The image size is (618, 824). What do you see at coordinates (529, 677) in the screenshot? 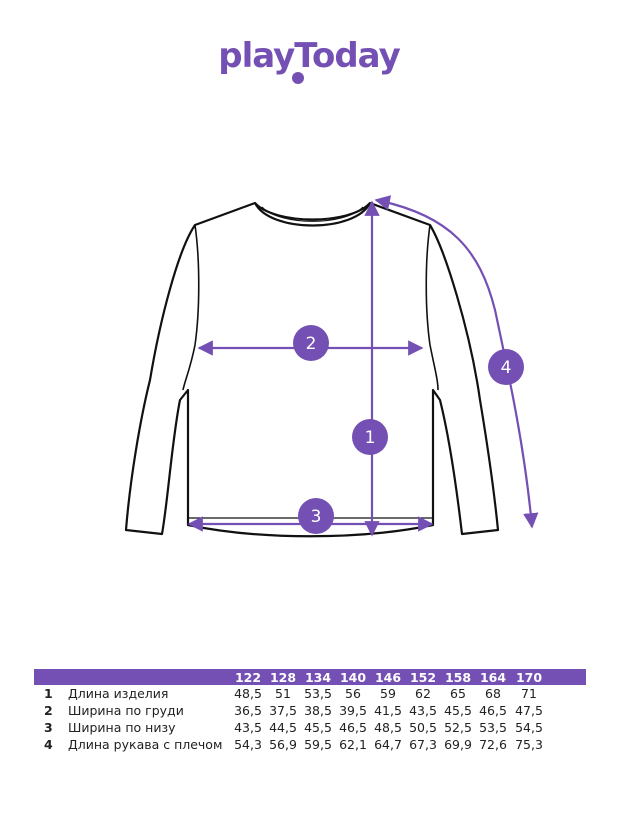
I see `size-header-170: 170` at bounding box center [529, 677].